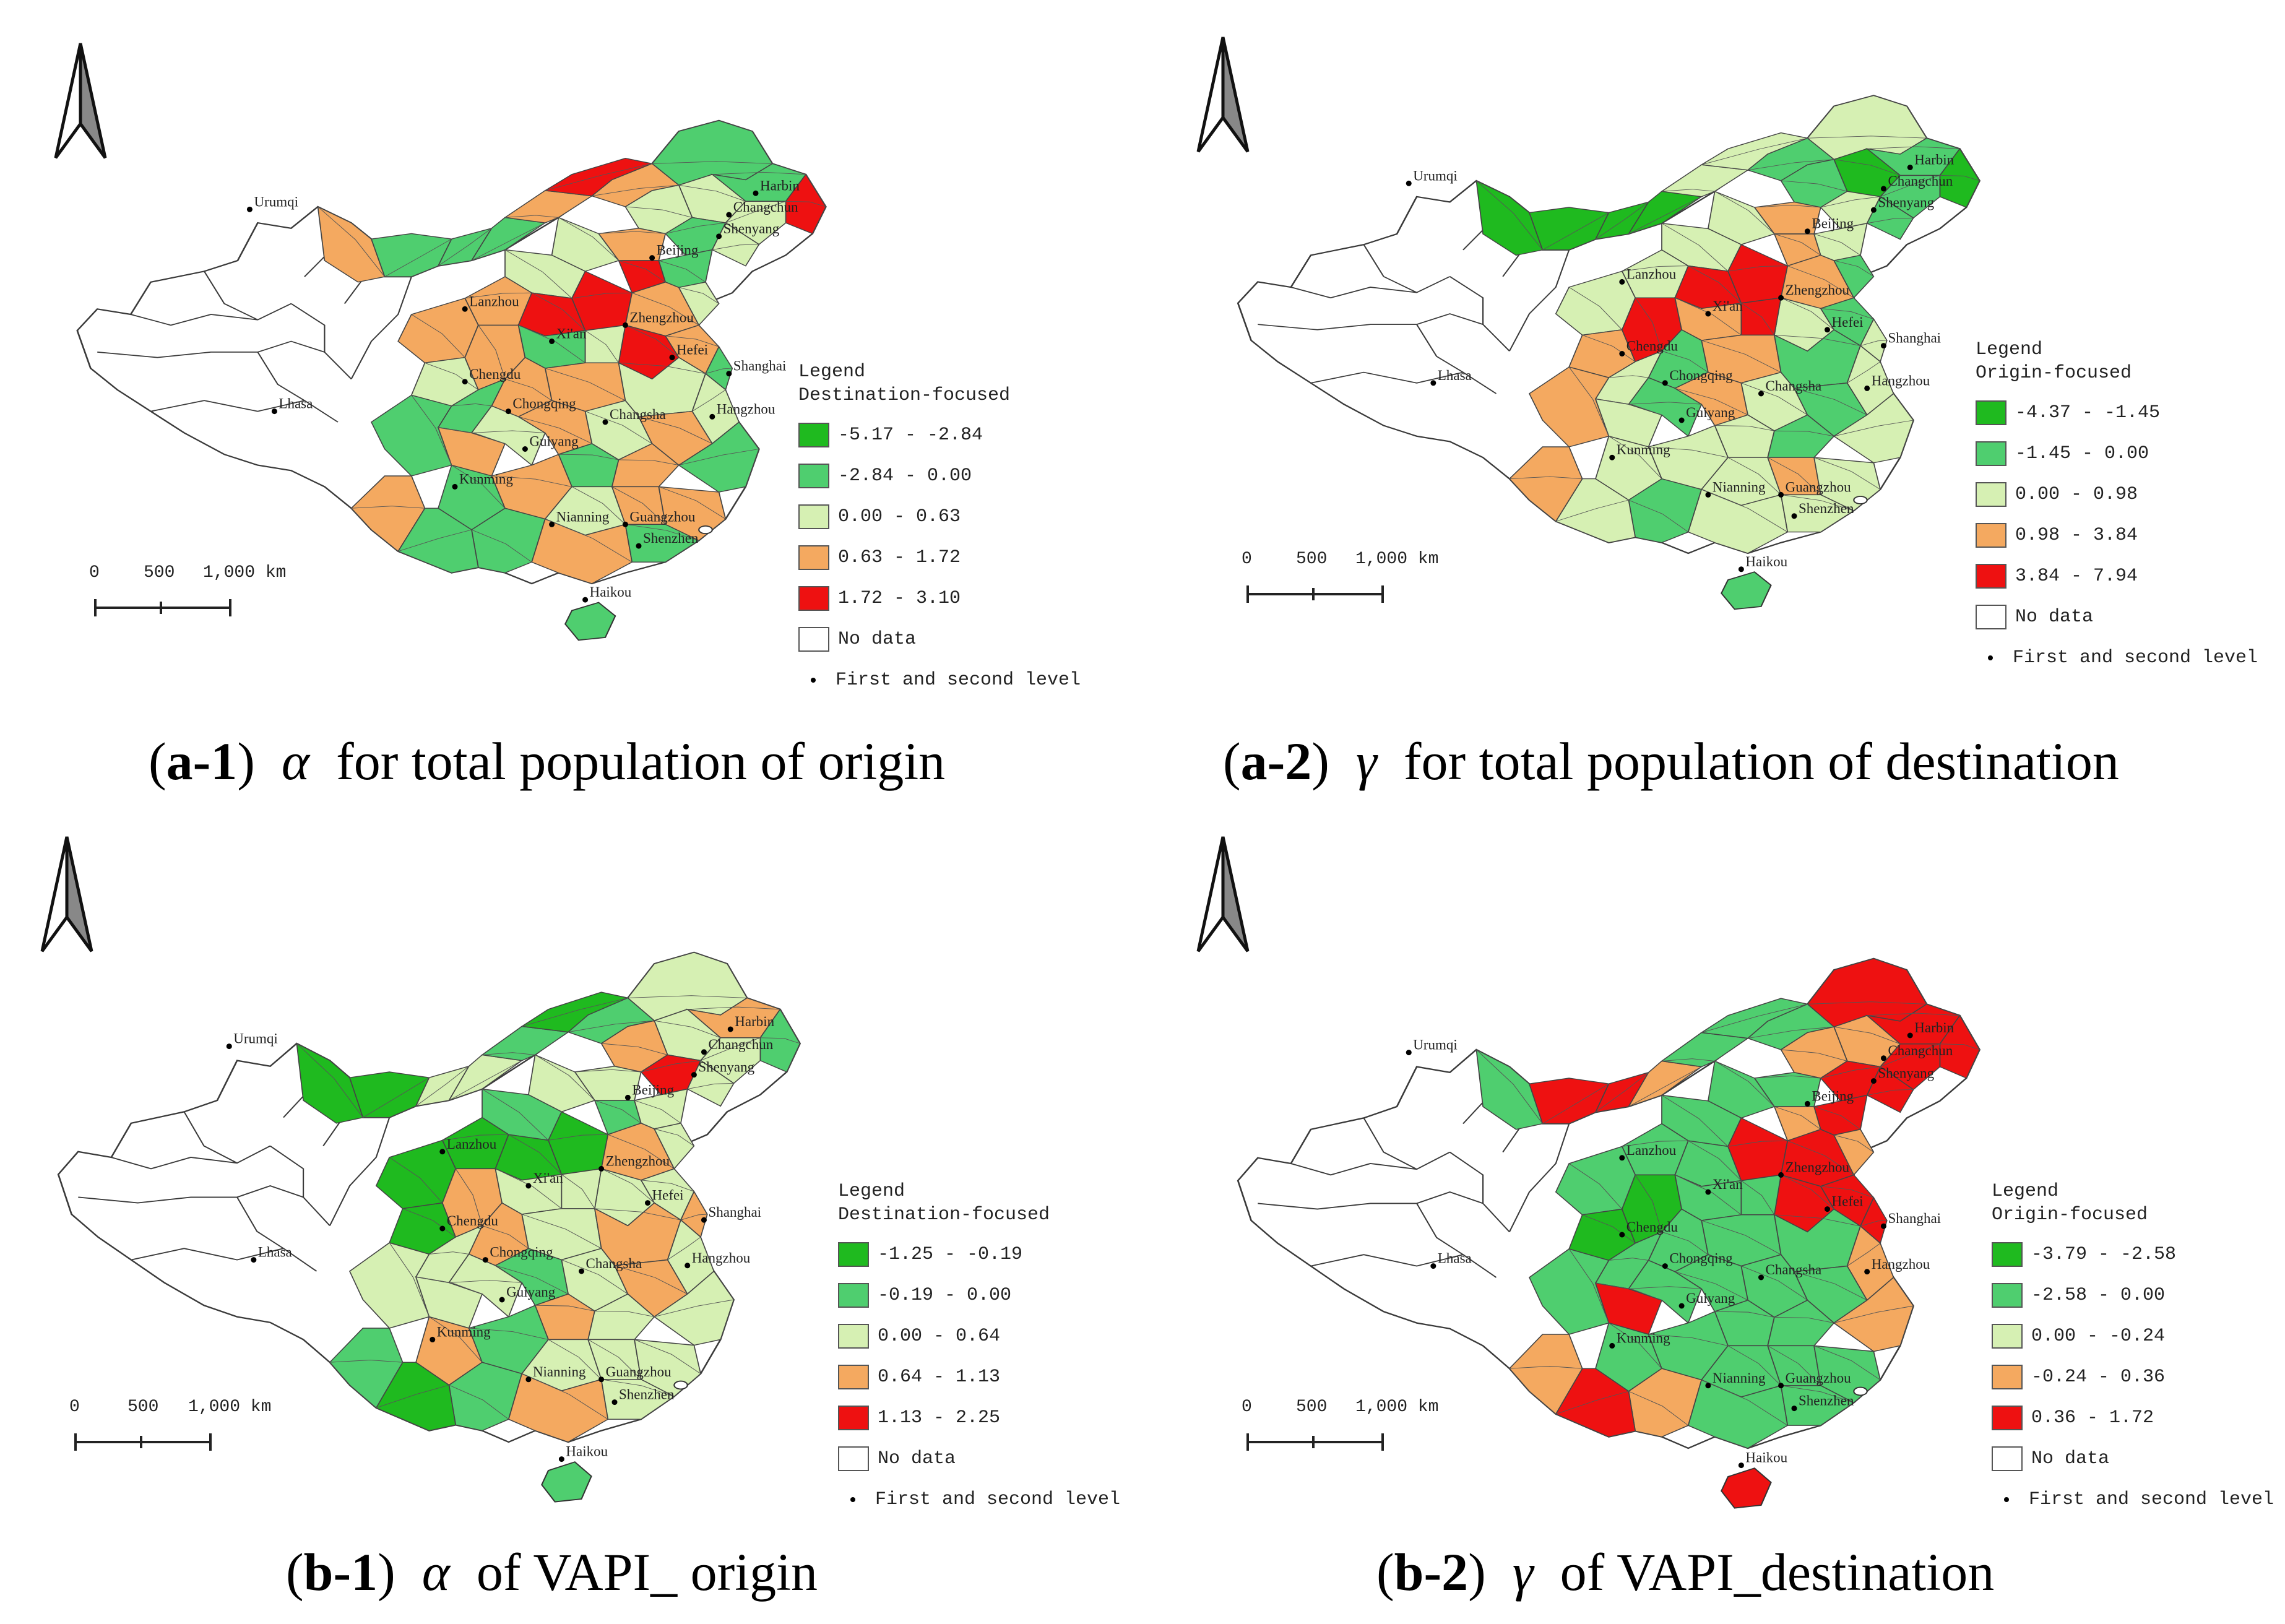  I want to click on city-label: Beijing, so click(678, 250).